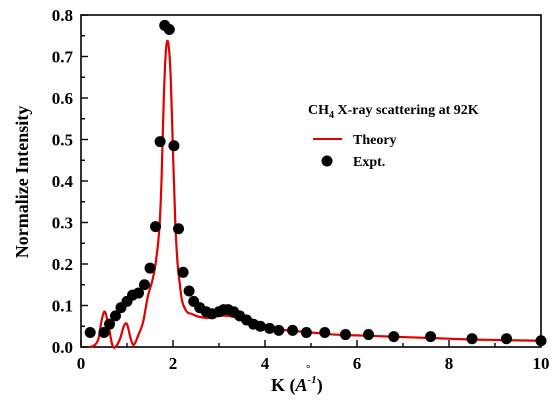  What do you see at coordinates (62, 223) in the screenshot?
I see `y-tick-label: 0.3` at bounding box center [62, 223].